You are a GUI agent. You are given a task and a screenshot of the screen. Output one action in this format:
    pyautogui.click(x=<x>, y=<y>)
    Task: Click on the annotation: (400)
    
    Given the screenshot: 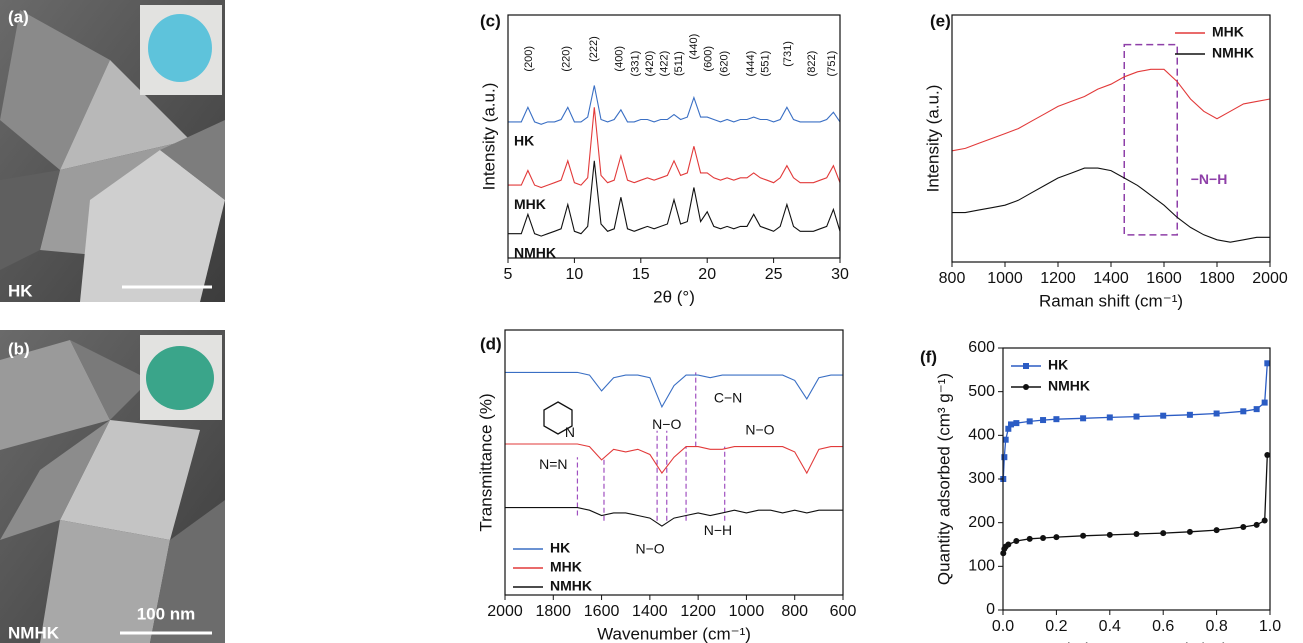 What is the action you would take?
    pyautogui.click(x=619, y=59)
    